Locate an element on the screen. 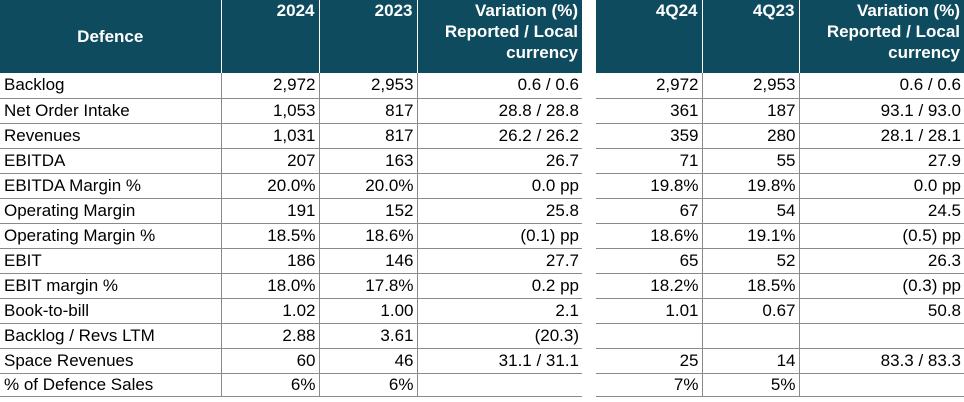 The image size is (964, 402). table-row: 7% 5% is located at coordinates (780, 385).